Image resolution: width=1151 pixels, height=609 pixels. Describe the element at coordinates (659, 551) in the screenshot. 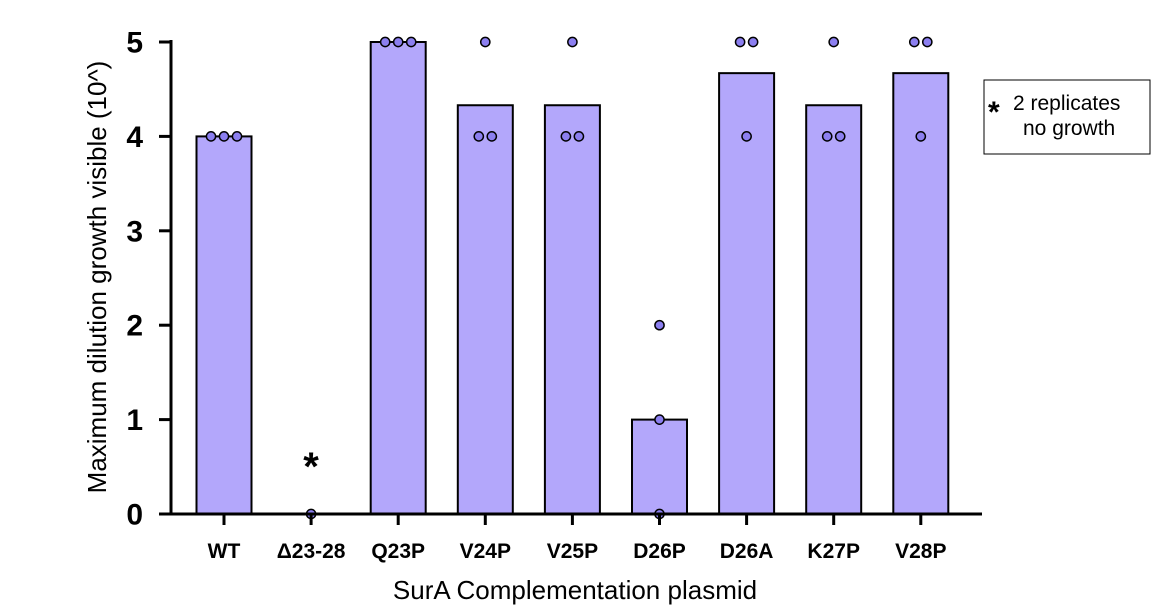

I see `x-tick-label: D26P` at that location.